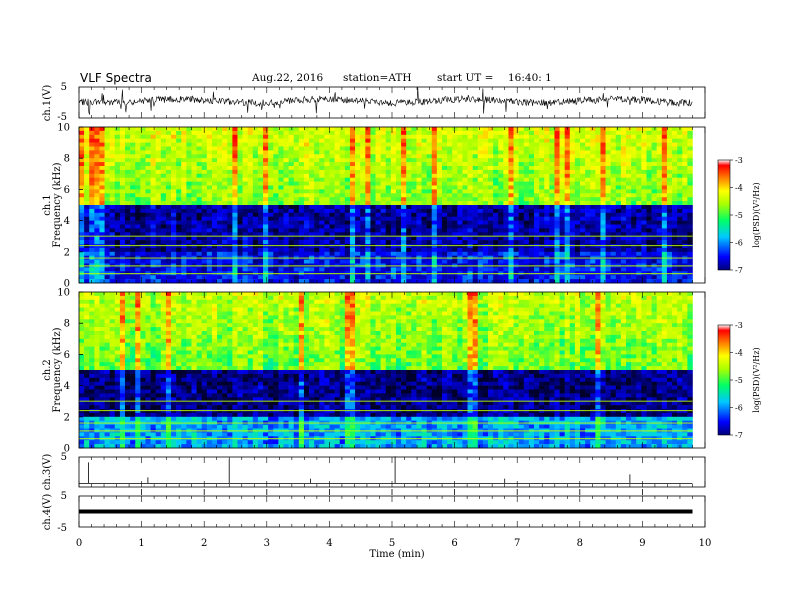 The image size is (792, 612). What do you see at coordinates (530, 78) in the screenshot?
I see `start-ut-value: 16:40: 1` at bounding box center [530, 78].